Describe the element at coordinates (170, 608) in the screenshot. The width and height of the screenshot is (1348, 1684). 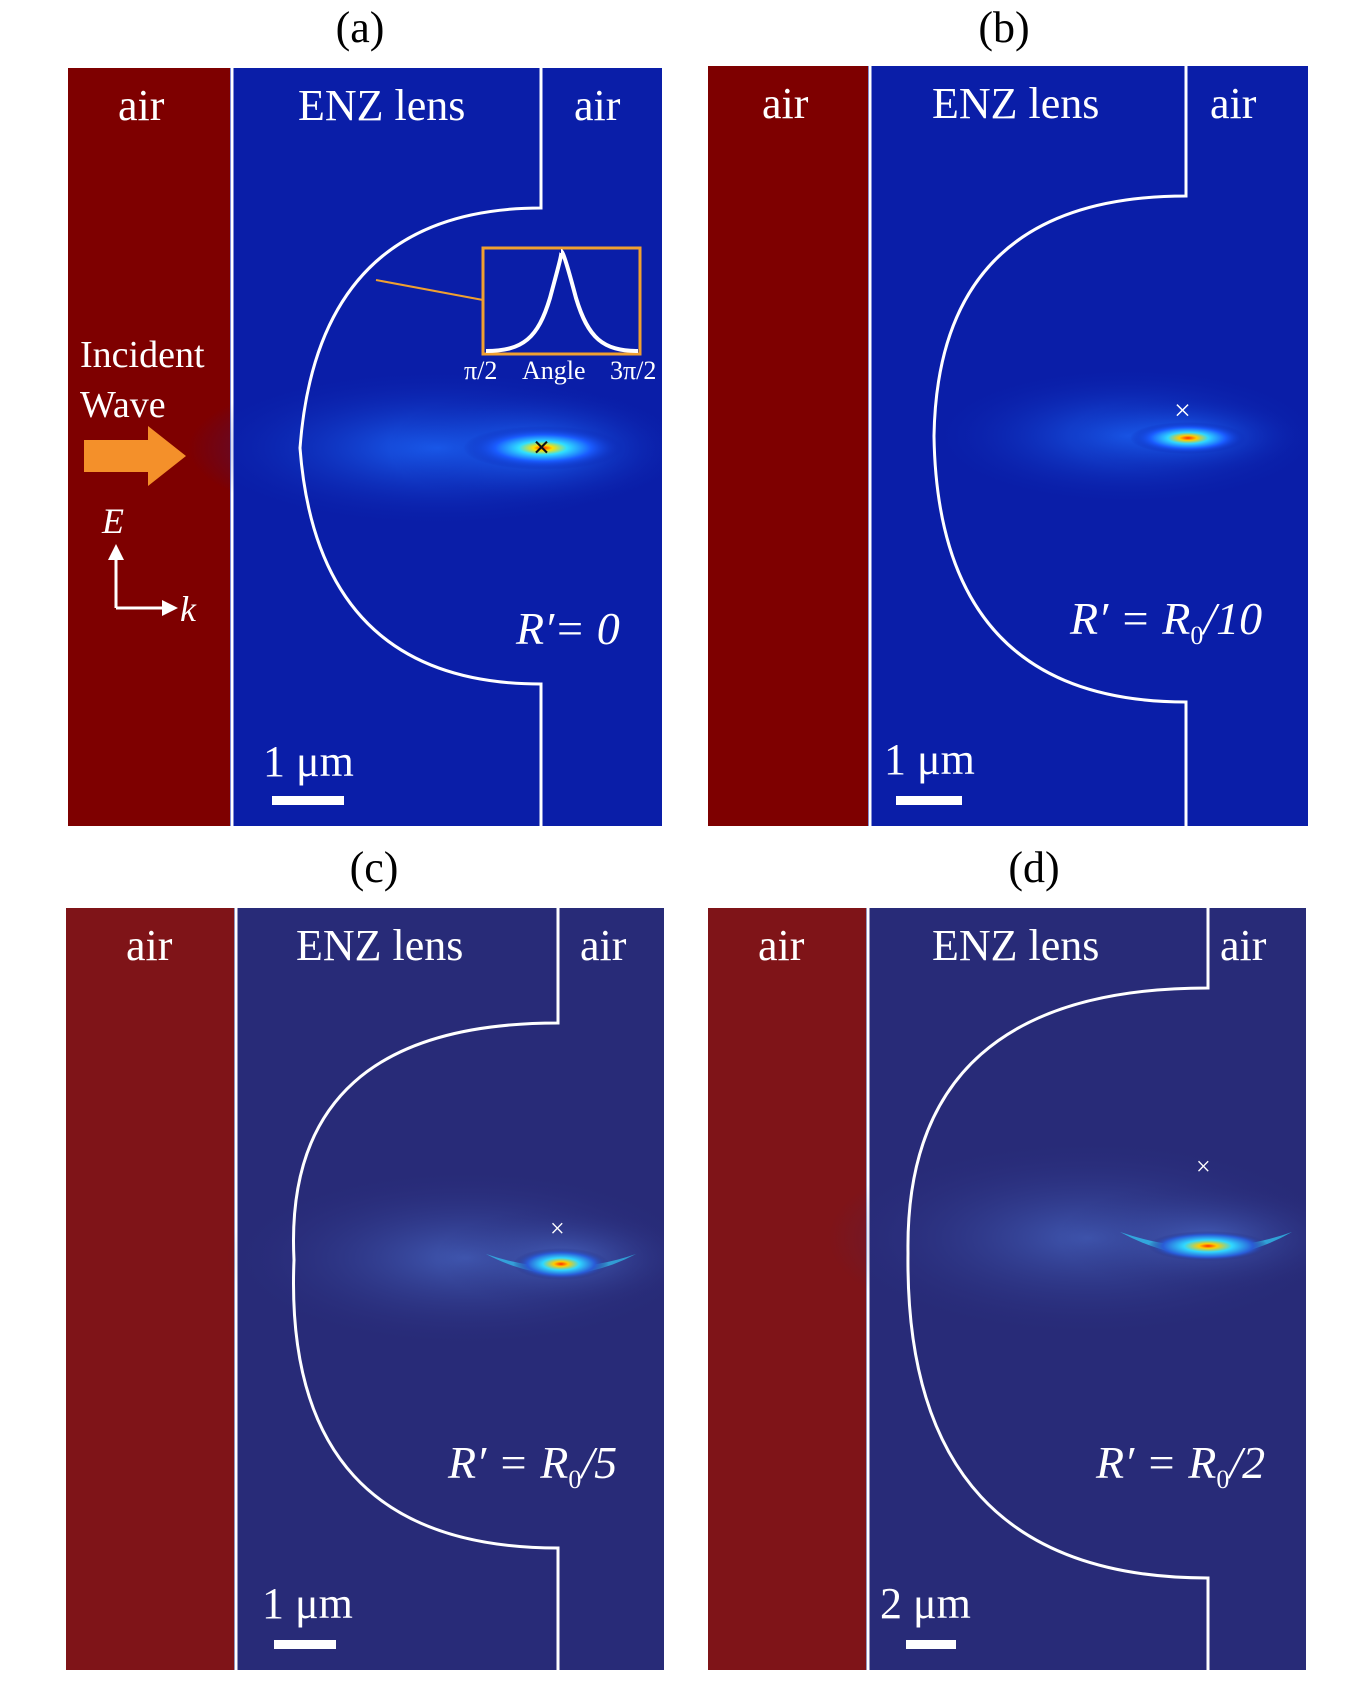
I see `k-axis-arrow-icon` at that location.